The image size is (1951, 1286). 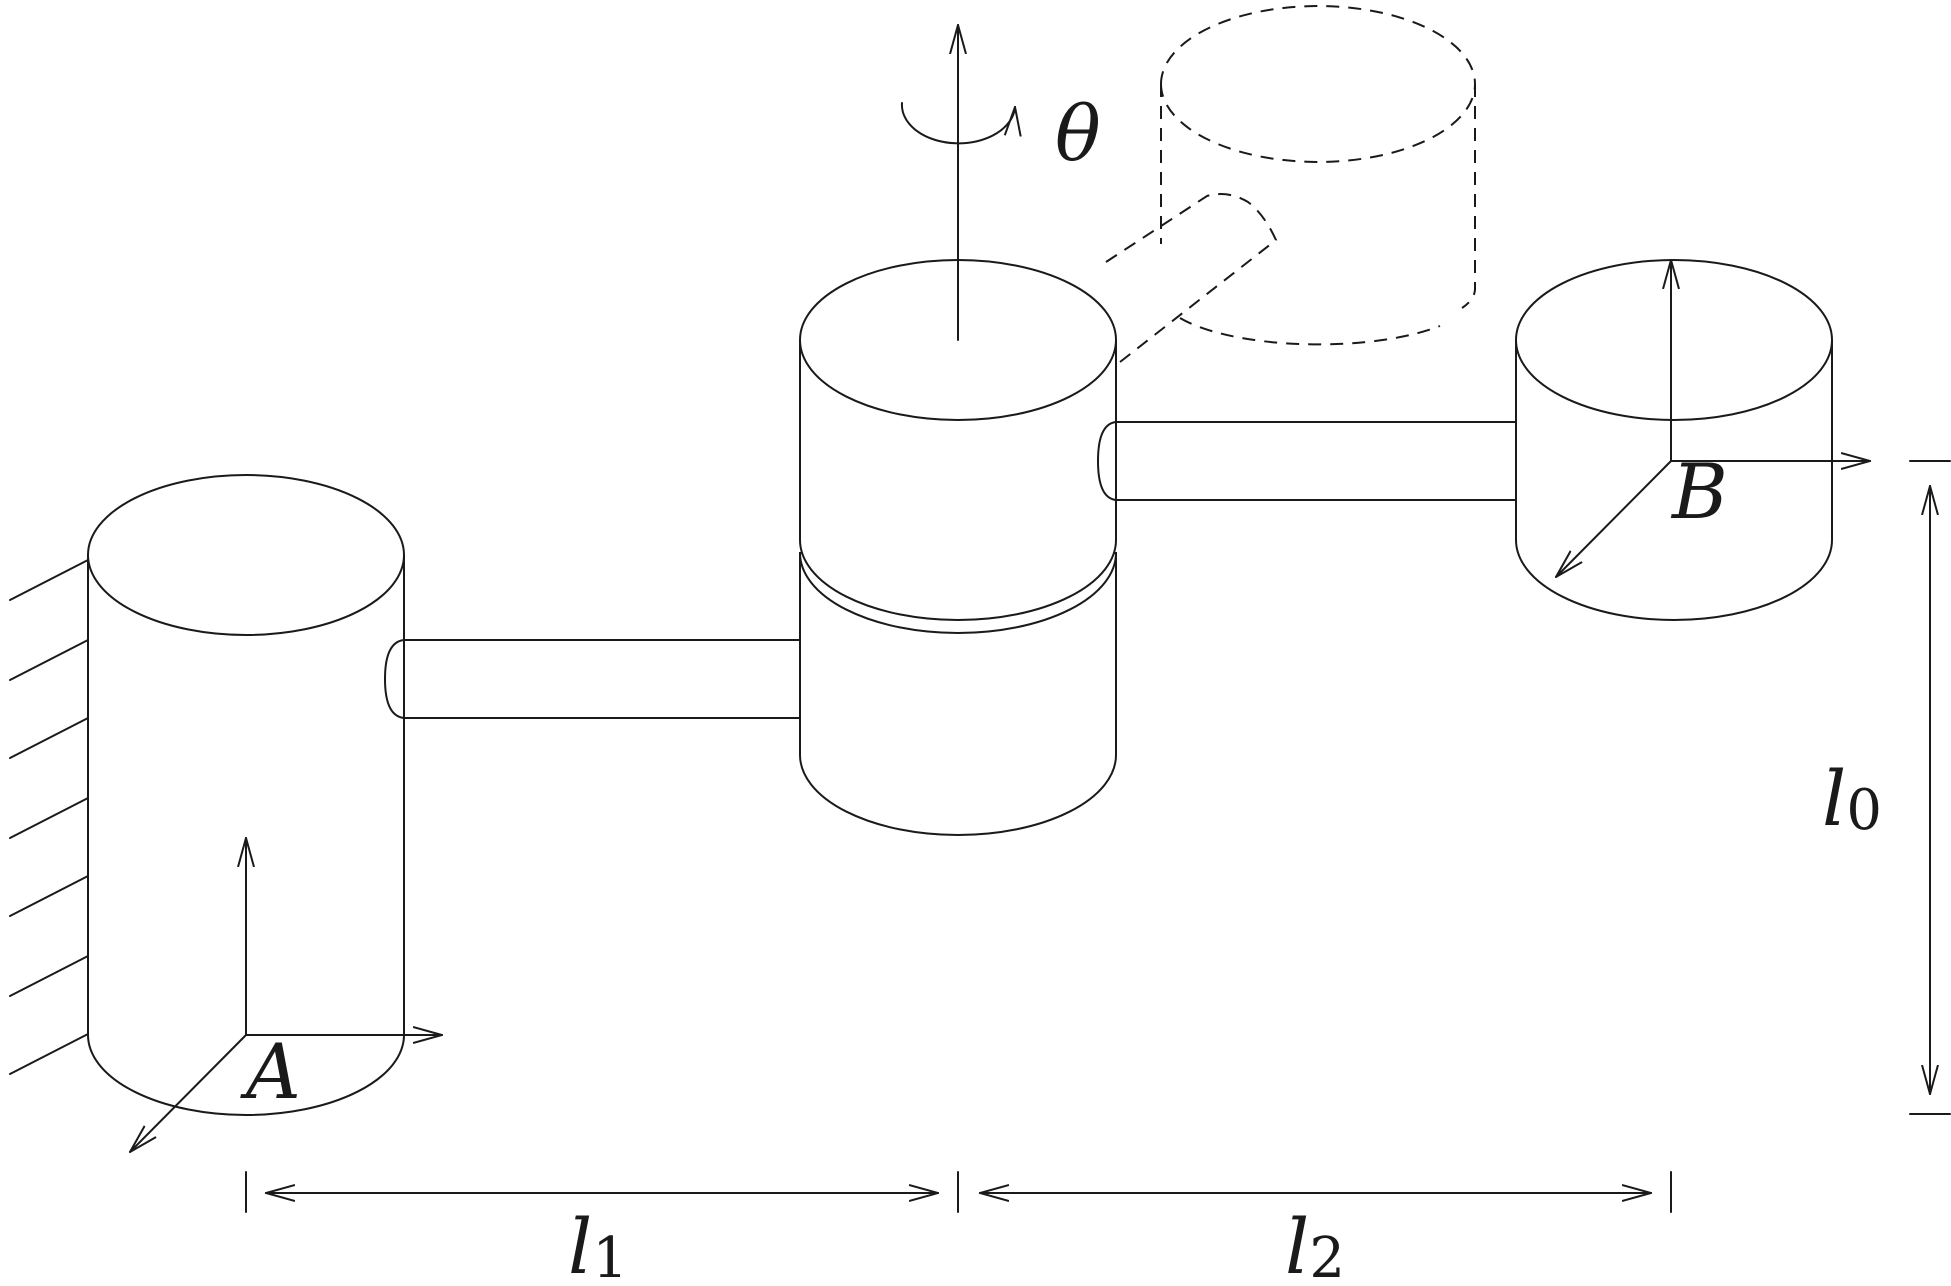 What do you see at coordinates (1078, 133) in the screenshot?
I see `rotation-label: θ` at bounding box center [1078, 133].